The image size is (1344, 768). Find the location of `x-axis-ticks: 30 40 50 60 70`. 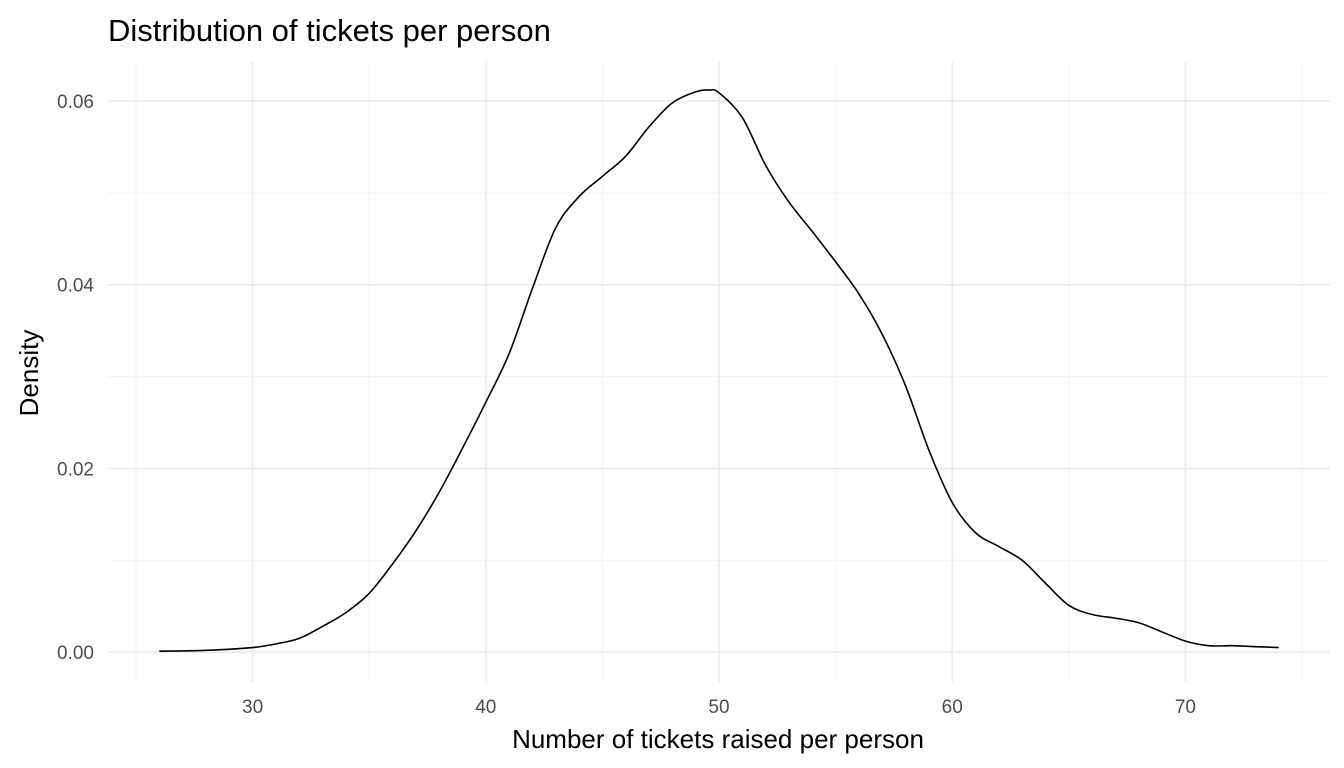

x-axis-ticks: 30 40 50 60 70 is located at coordinates (719, 707).